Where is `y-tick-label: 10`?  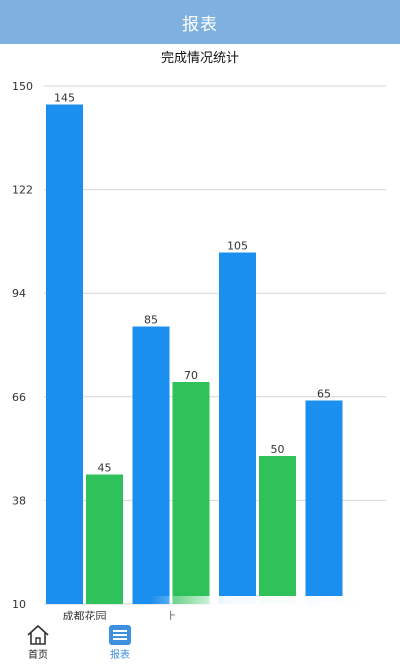
y-tick-label: 10 is located at coordinates (19, 604).